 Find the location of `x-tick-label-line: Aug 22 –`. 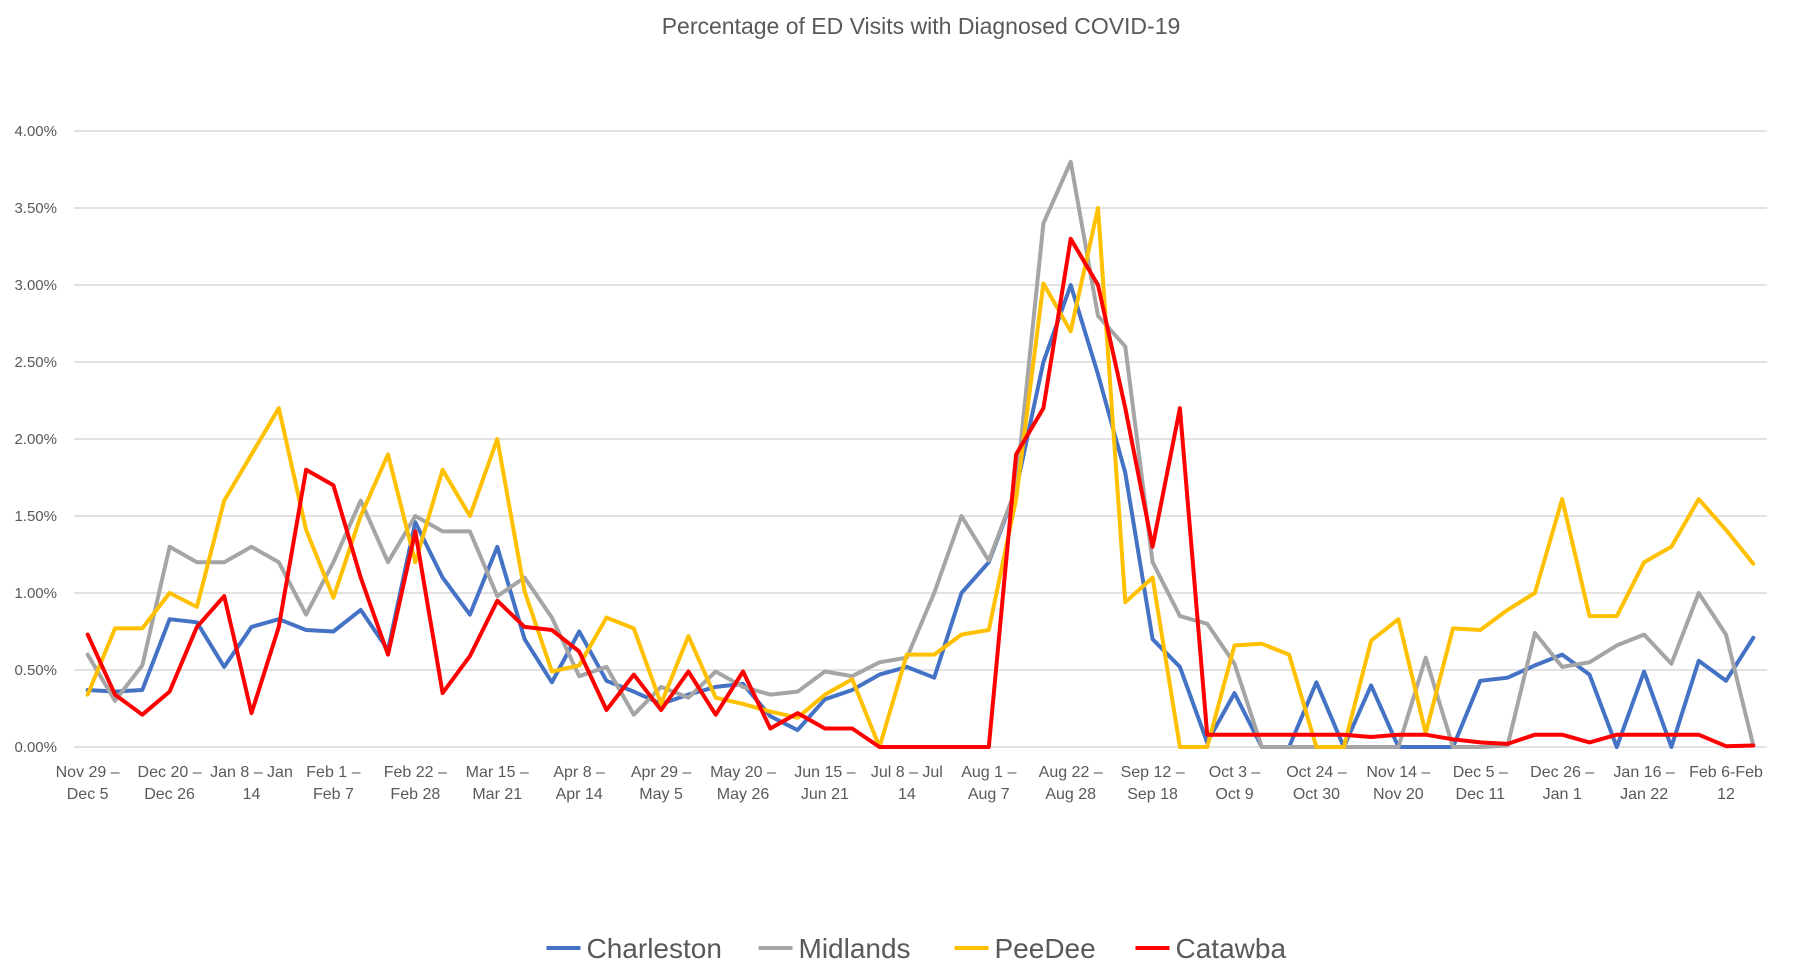

x-tick-label-line: Aug 22 – is located at coordinates (1071, 772).